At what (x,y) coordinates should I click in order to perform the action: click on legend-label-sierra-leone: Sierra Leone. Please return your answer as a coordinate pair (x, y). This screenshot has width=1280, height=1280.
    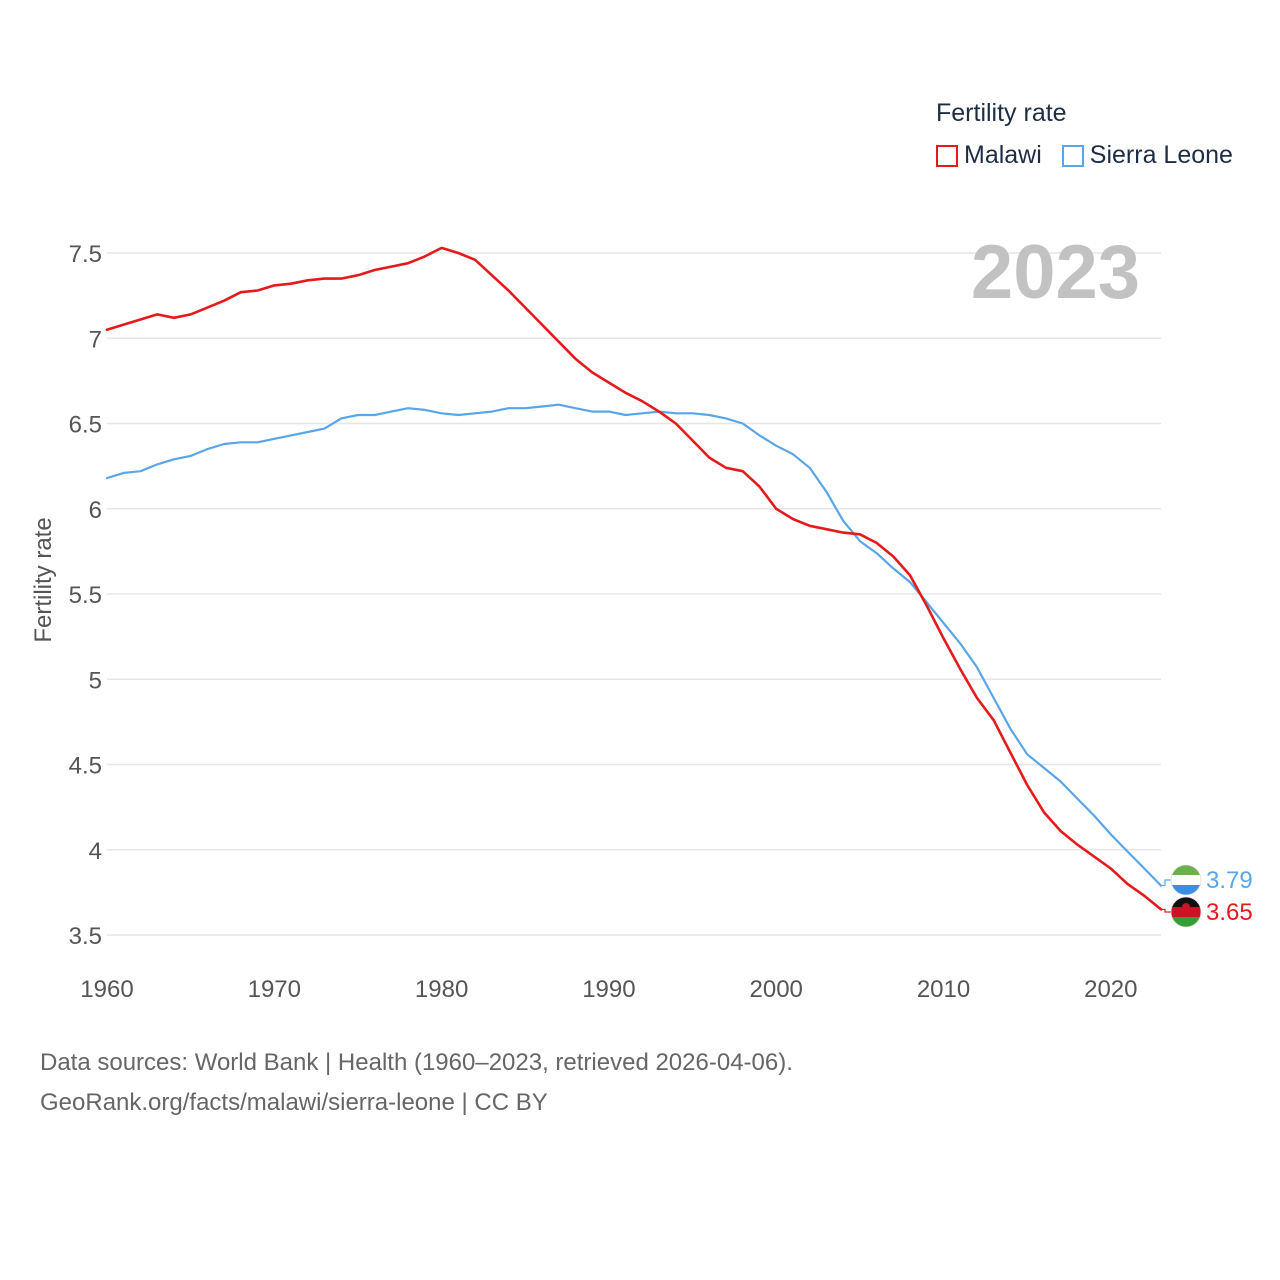
    Looking at the image, I should click on (1161, 155).